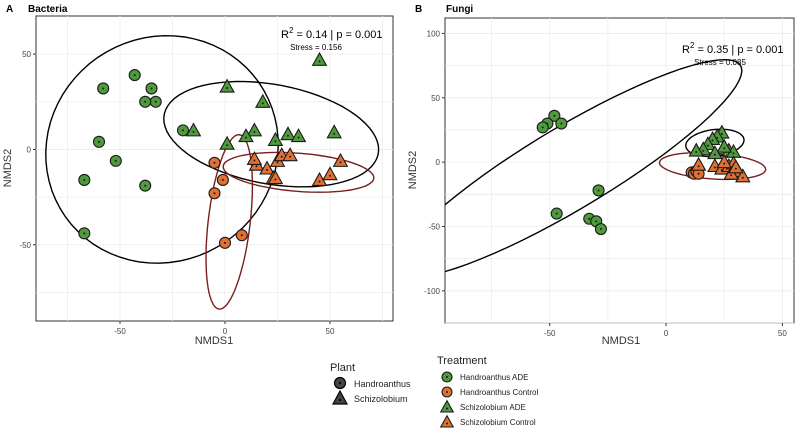 The width and height of the screenshot is (800, 436). What do you see at coordinates (499, 392) in the screenshot?
I see `legend-treatment-label: Handroanthus Control` at bounding box center [499, 392].